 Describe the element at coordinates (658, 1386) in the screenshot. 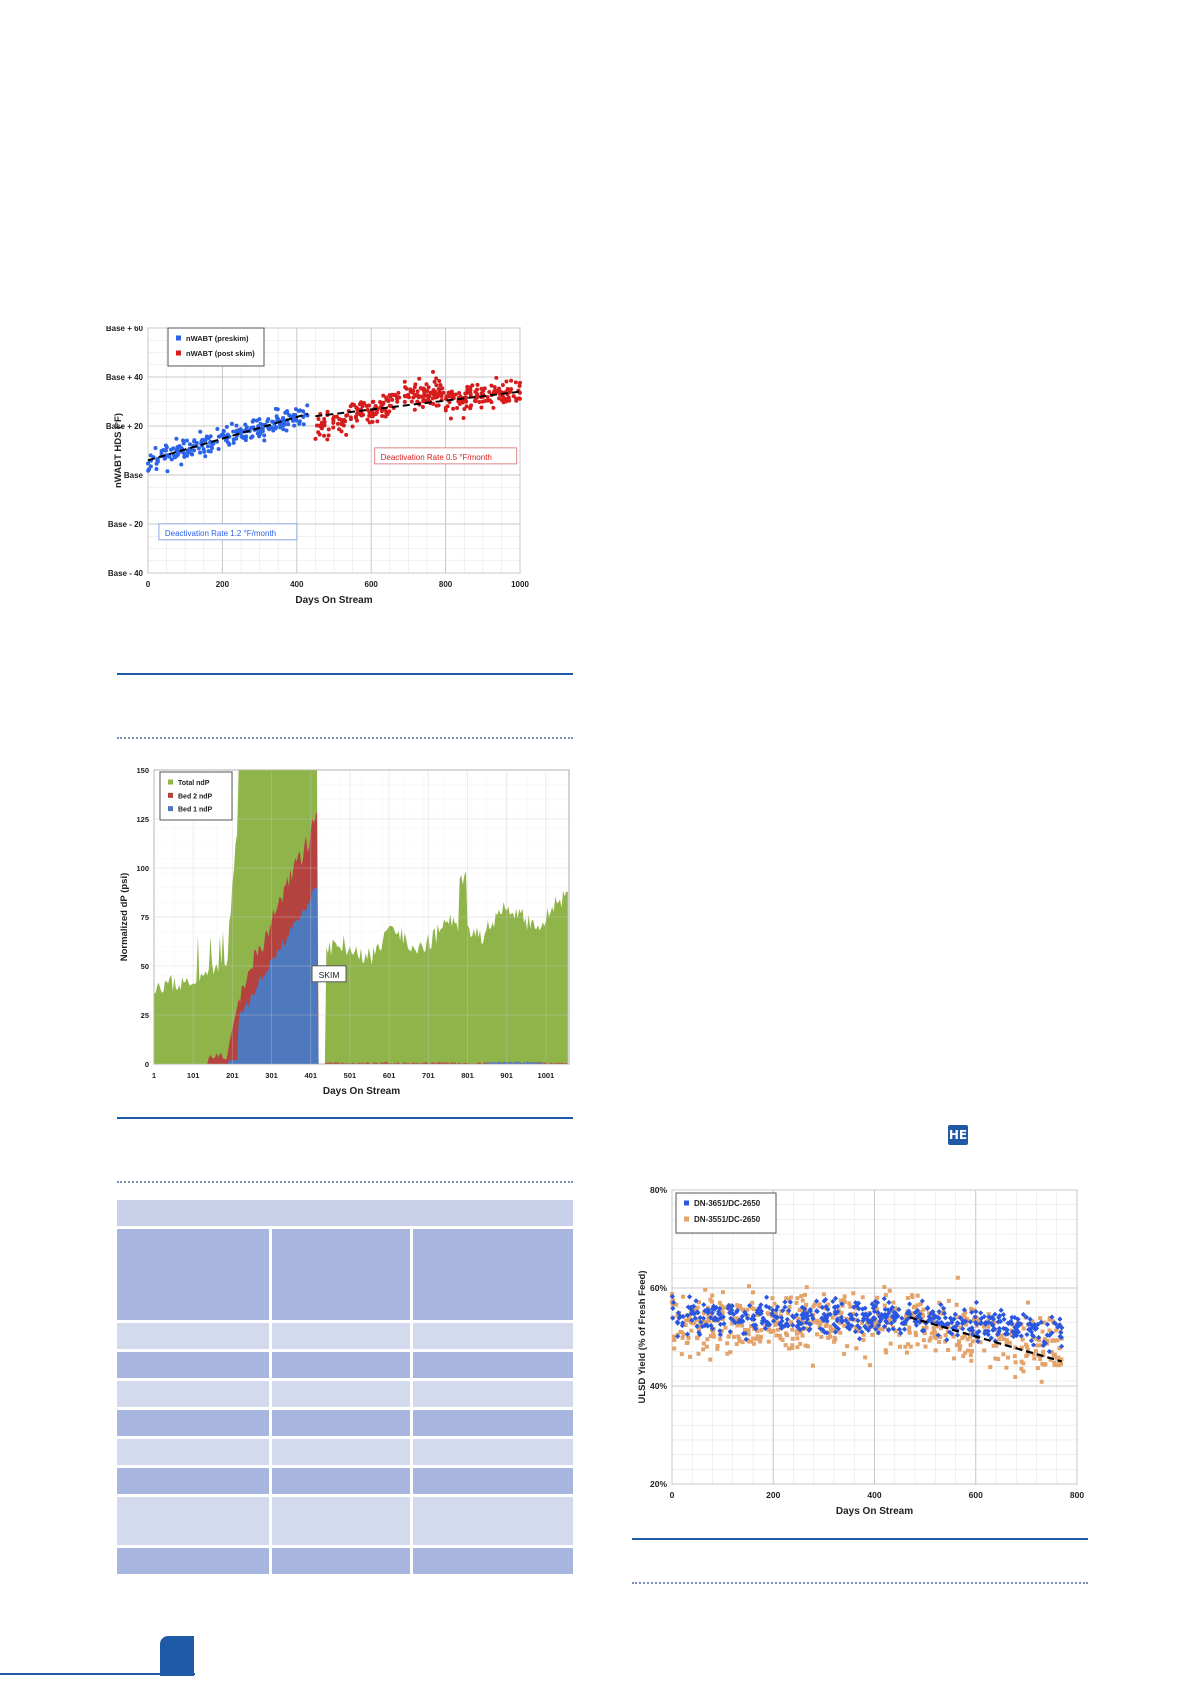

I see `y-tick-label: 40%` at that location.